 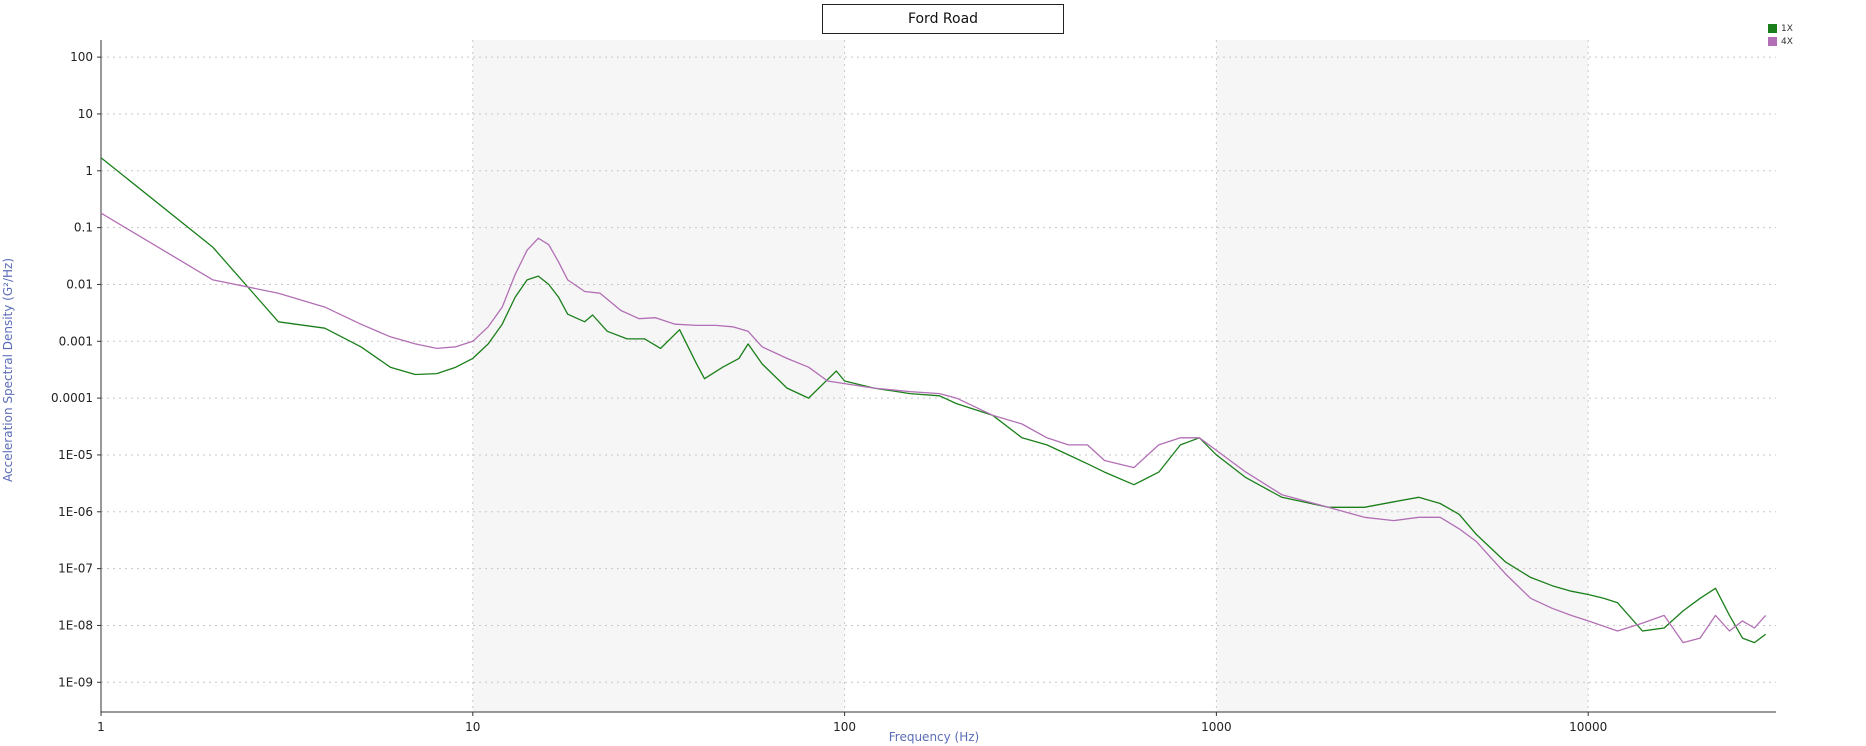 I want to click on y-tick-label: 1E-09, so click(x=75, y=682).